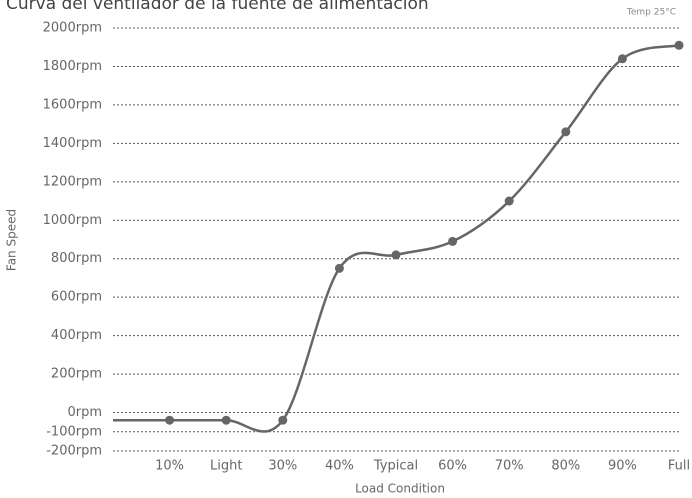  What do you see at coordinates (72, 220) in the screenshot?
I see `y-tick-label: 1000rpm` at bounding box center [72, 220].